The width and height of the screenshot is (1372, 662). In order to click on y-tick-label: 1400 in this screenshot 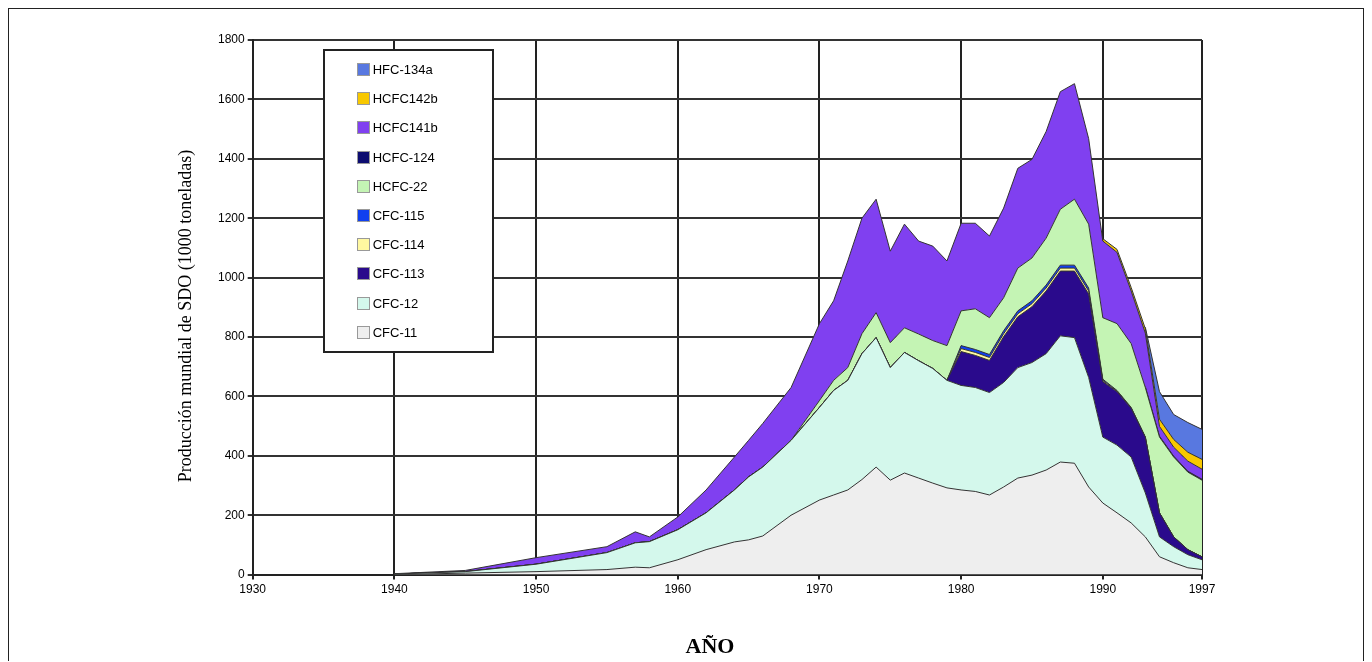, I will do `click(231, 158)`.